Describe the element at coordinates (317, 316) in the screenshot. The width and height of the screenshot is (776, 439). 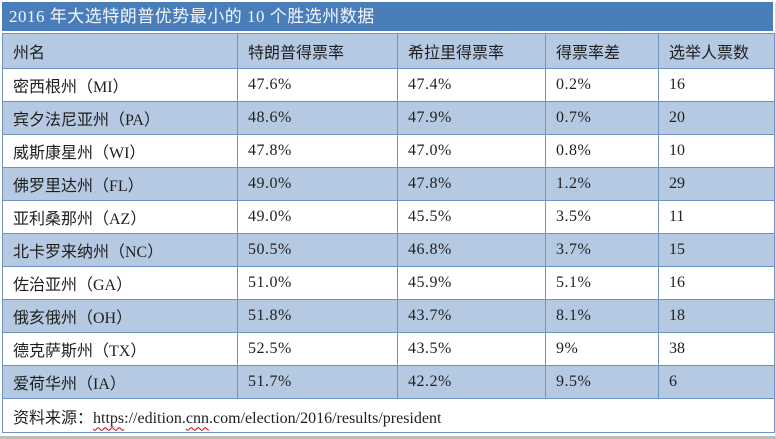
I see `cell-trump-share: 51.8%` at that location.